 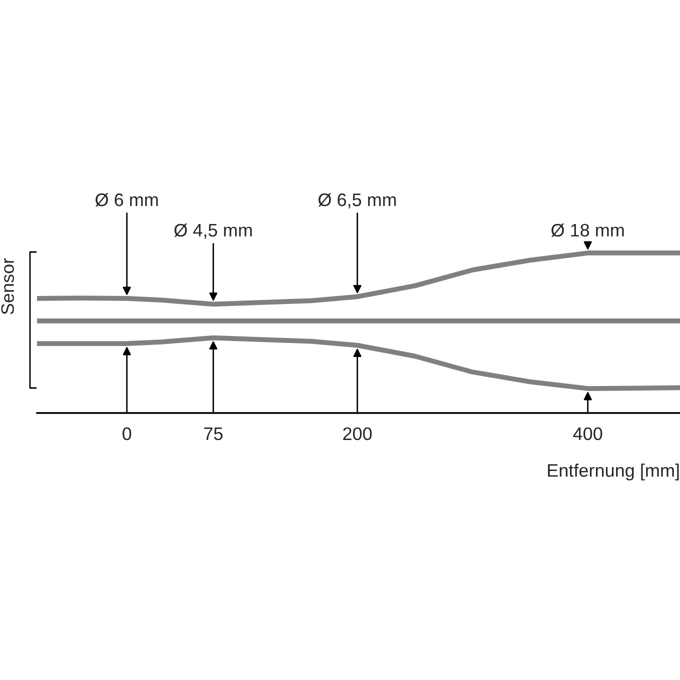 I want to click on x-tick-label: 0, so click(x=127, y=433).